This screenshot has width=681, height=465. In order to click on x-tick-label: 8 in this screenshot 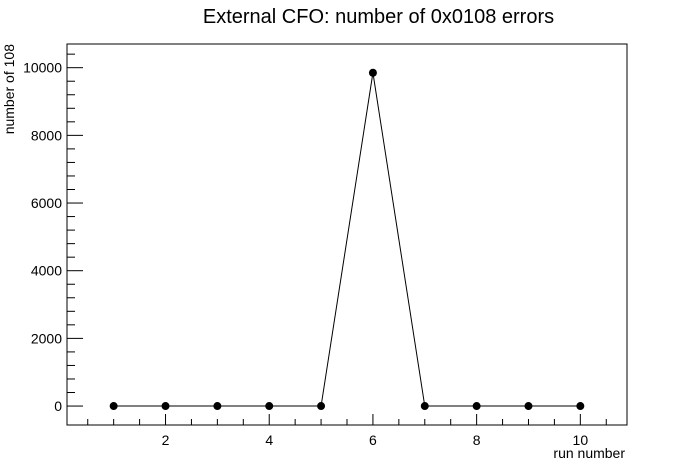, I will do `click(477, 440)`.